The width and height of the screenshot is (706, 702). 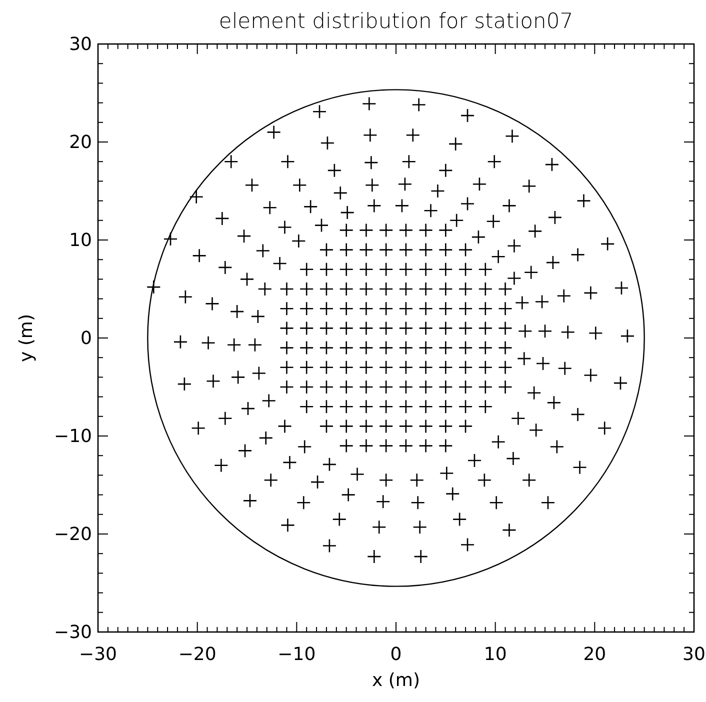 I want to click on x-tick-label: −20, so click(x=197, y=654).